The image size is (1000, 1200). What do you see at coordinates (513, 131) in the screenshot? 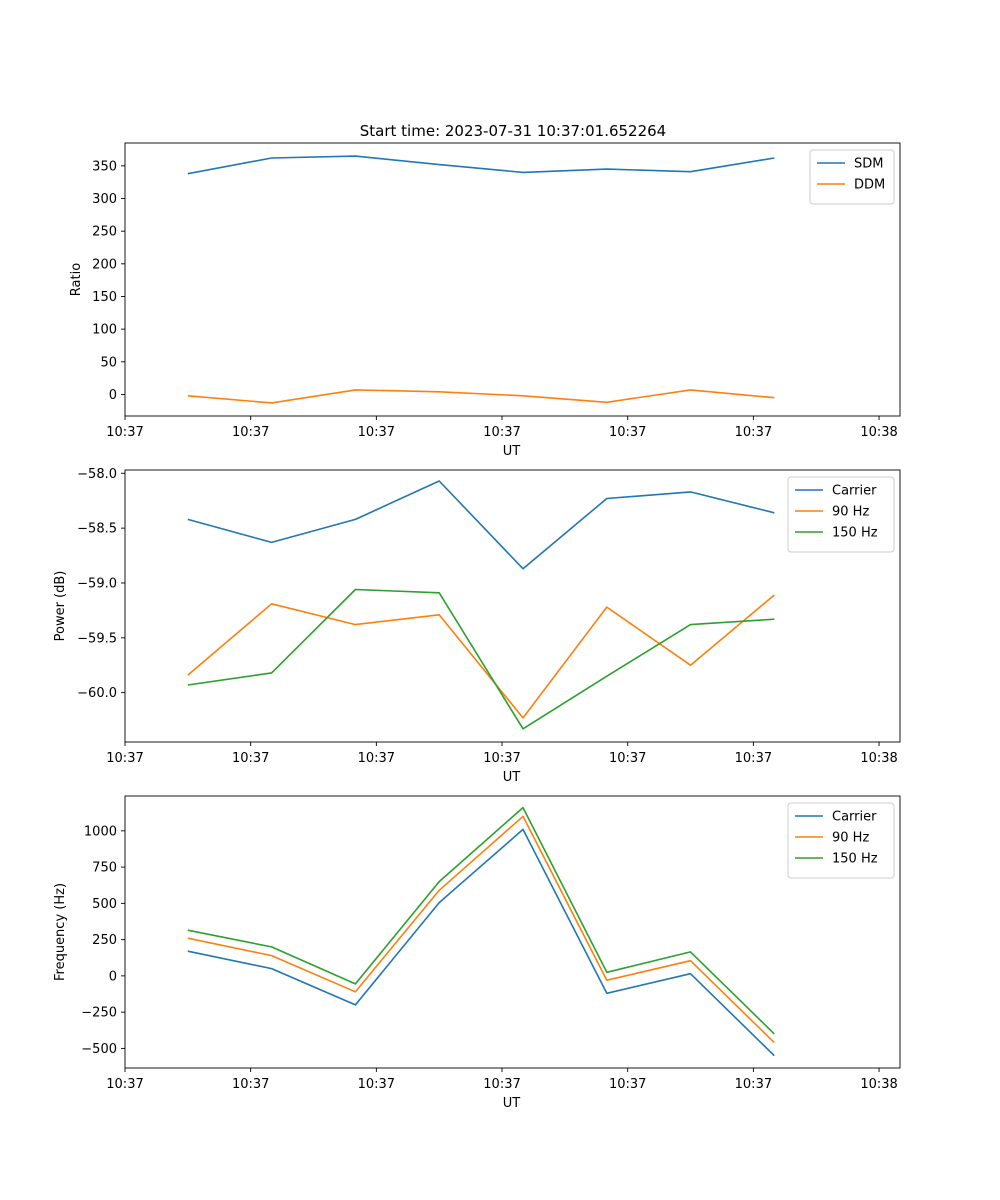
I see `chart-title: Start time: 2023-07-31 10:37:01.652264` at bounding box center [513, 131].